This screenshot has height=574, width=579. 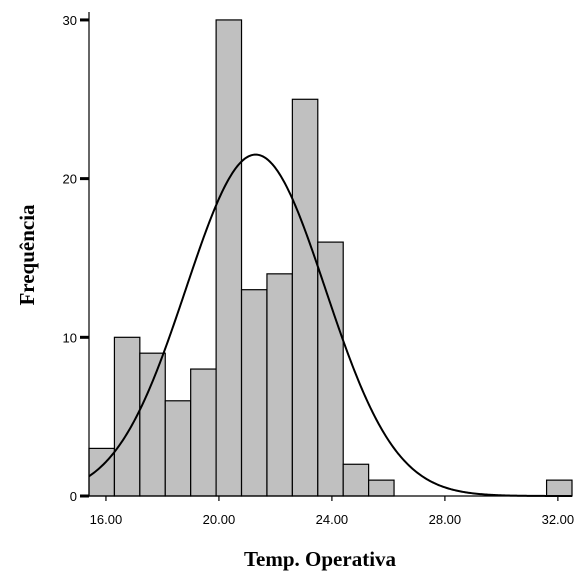 What do you see at coordinates (320, 559) in the screenshot?
I see `x-axis-title: Temp. Operativa` at bounding box center [320, 559].